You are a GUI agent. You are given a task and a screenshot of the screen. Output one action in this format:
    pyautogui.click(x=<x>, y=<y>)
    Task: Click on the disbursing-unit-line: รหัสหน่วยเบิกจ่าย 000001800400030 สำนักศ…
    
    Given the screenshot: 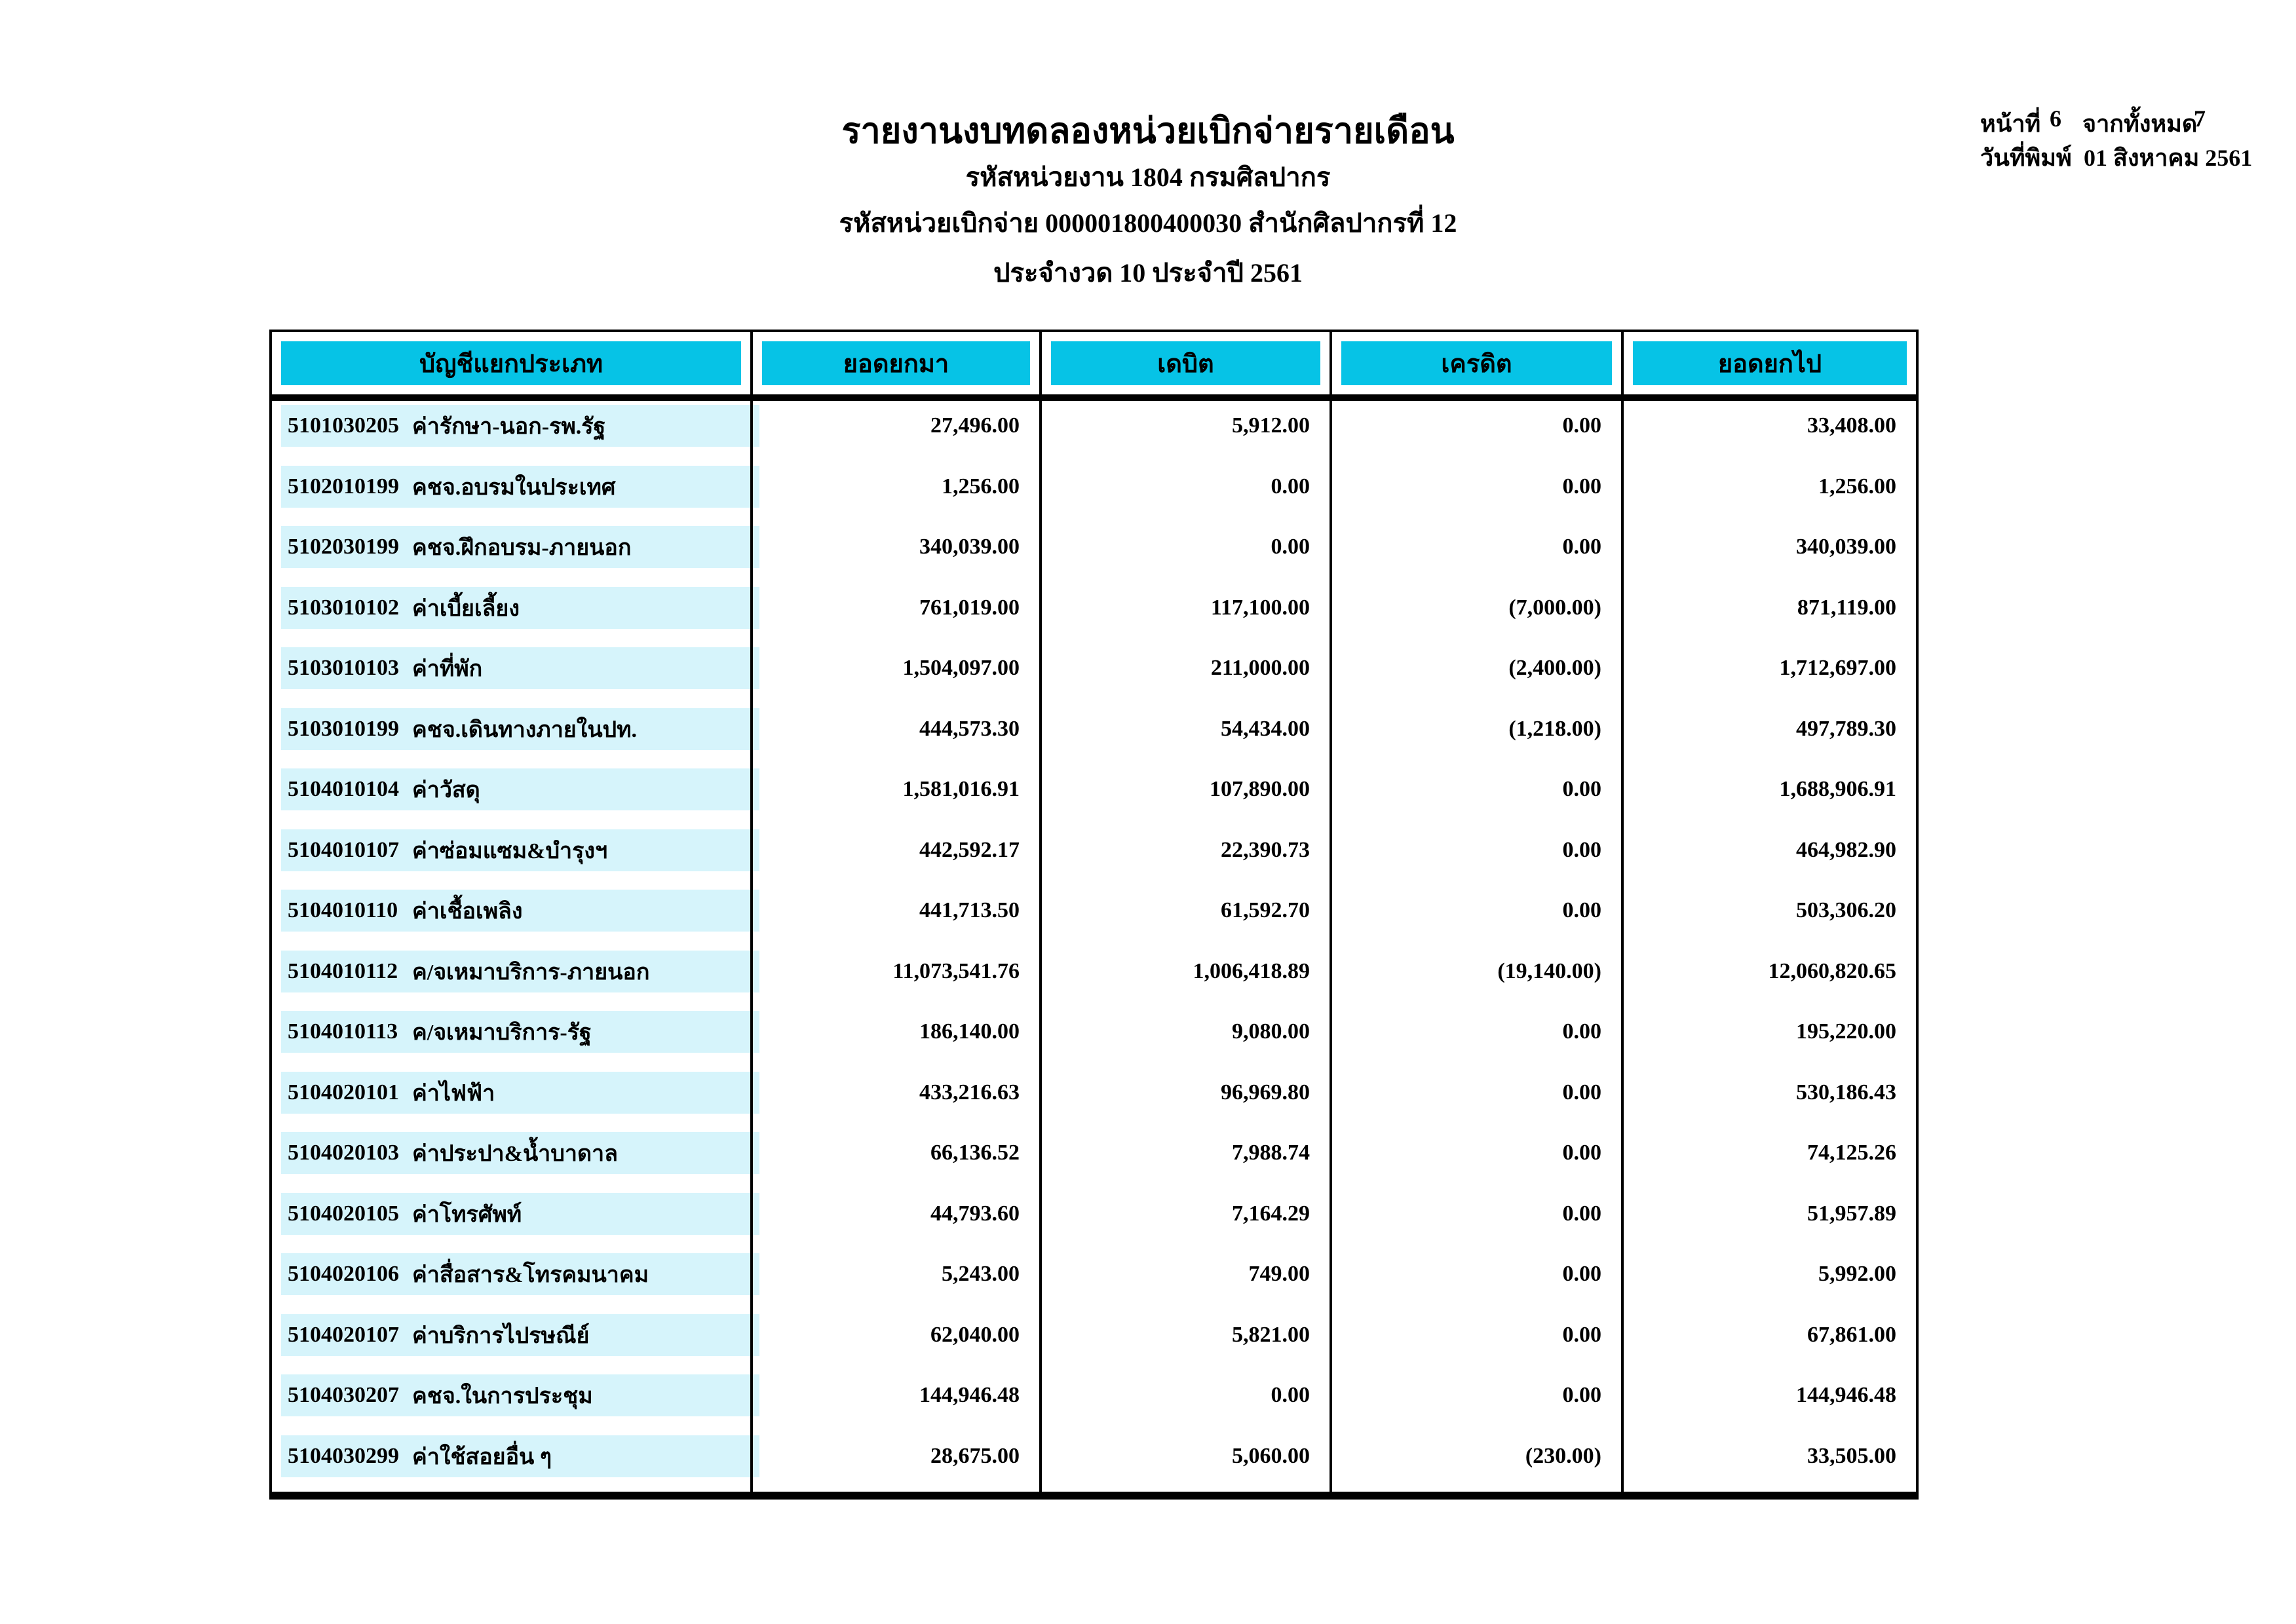 What is the action you would take?
    pyautogui.click(x=1148, y=223)
    